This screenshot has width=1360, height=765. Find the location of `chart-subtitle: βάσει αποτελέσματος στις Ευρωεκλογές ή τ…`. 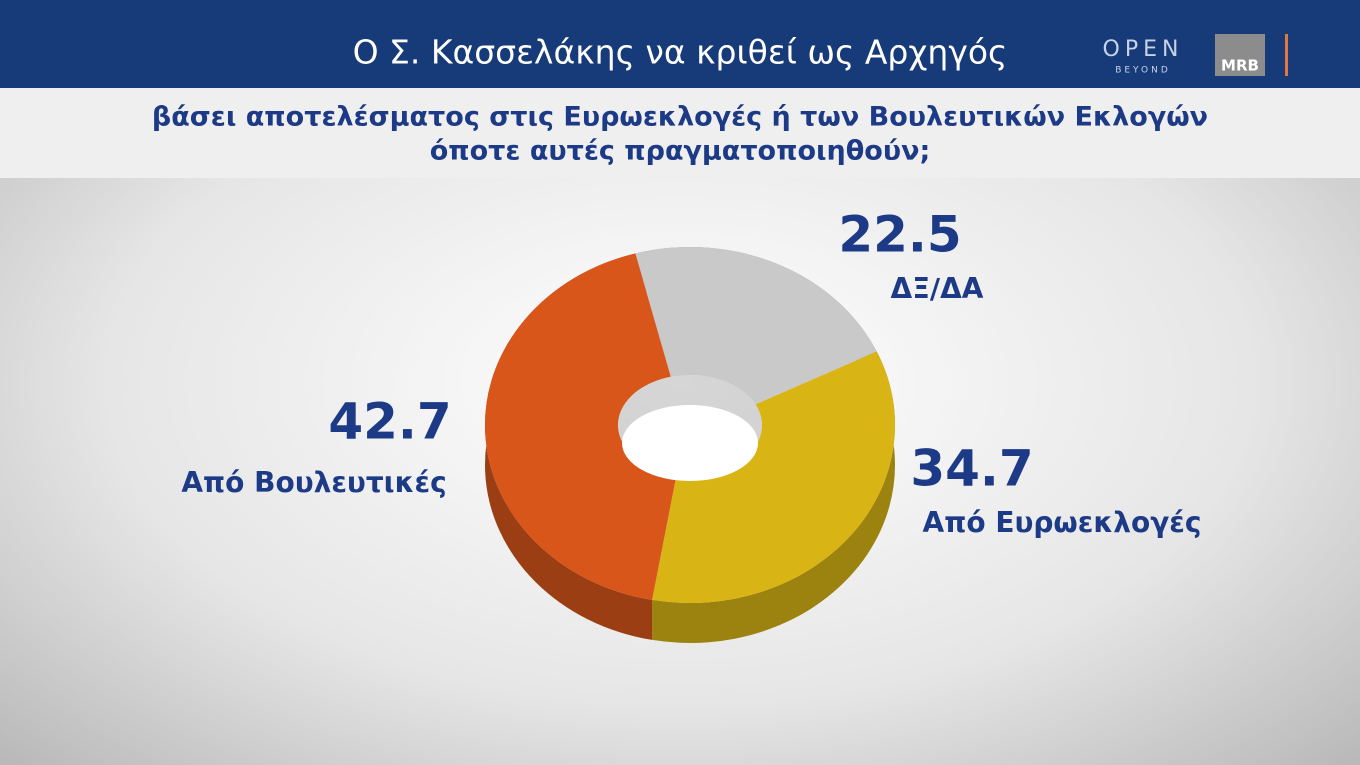

chart-subtitle: βάσει αποτελέσματος στις Ευρωεκλογές ή τ… is located at coordinates (680, 117).